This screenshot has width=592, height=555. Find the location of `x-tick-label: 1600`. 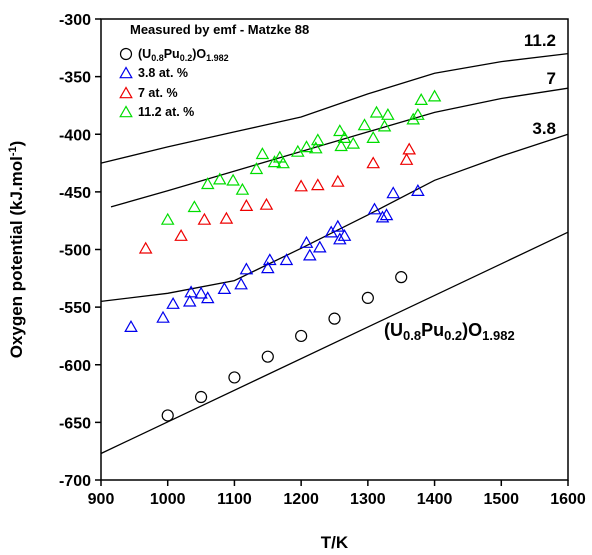

x-tick-label: 1600 is located at coordinates (568, 499).